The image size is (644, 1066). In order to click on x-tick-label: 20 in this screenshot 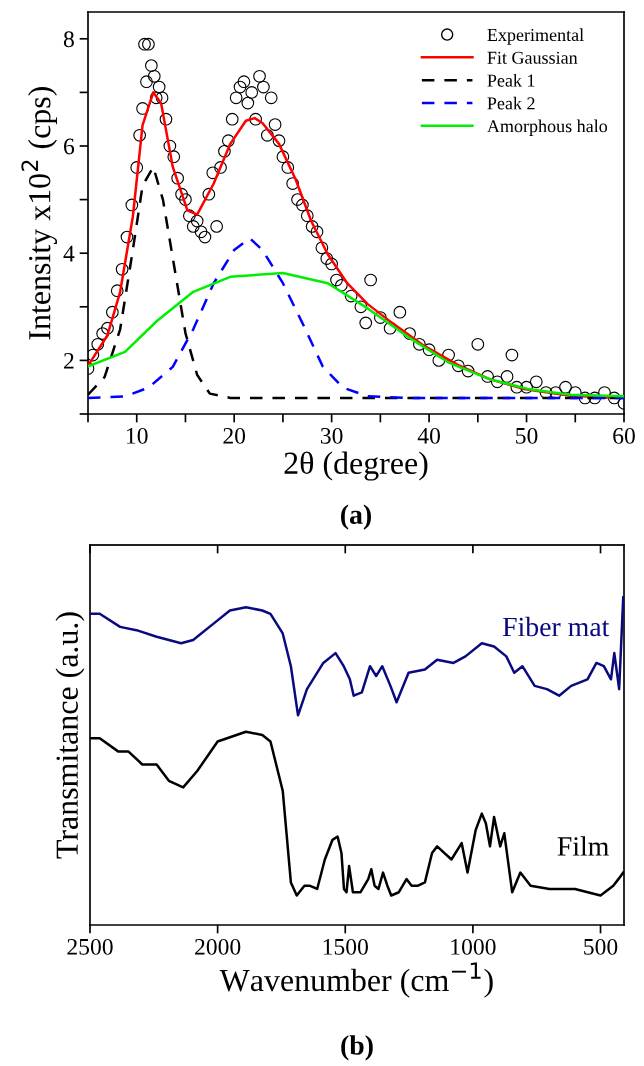, I will do `click(234, 435)`.